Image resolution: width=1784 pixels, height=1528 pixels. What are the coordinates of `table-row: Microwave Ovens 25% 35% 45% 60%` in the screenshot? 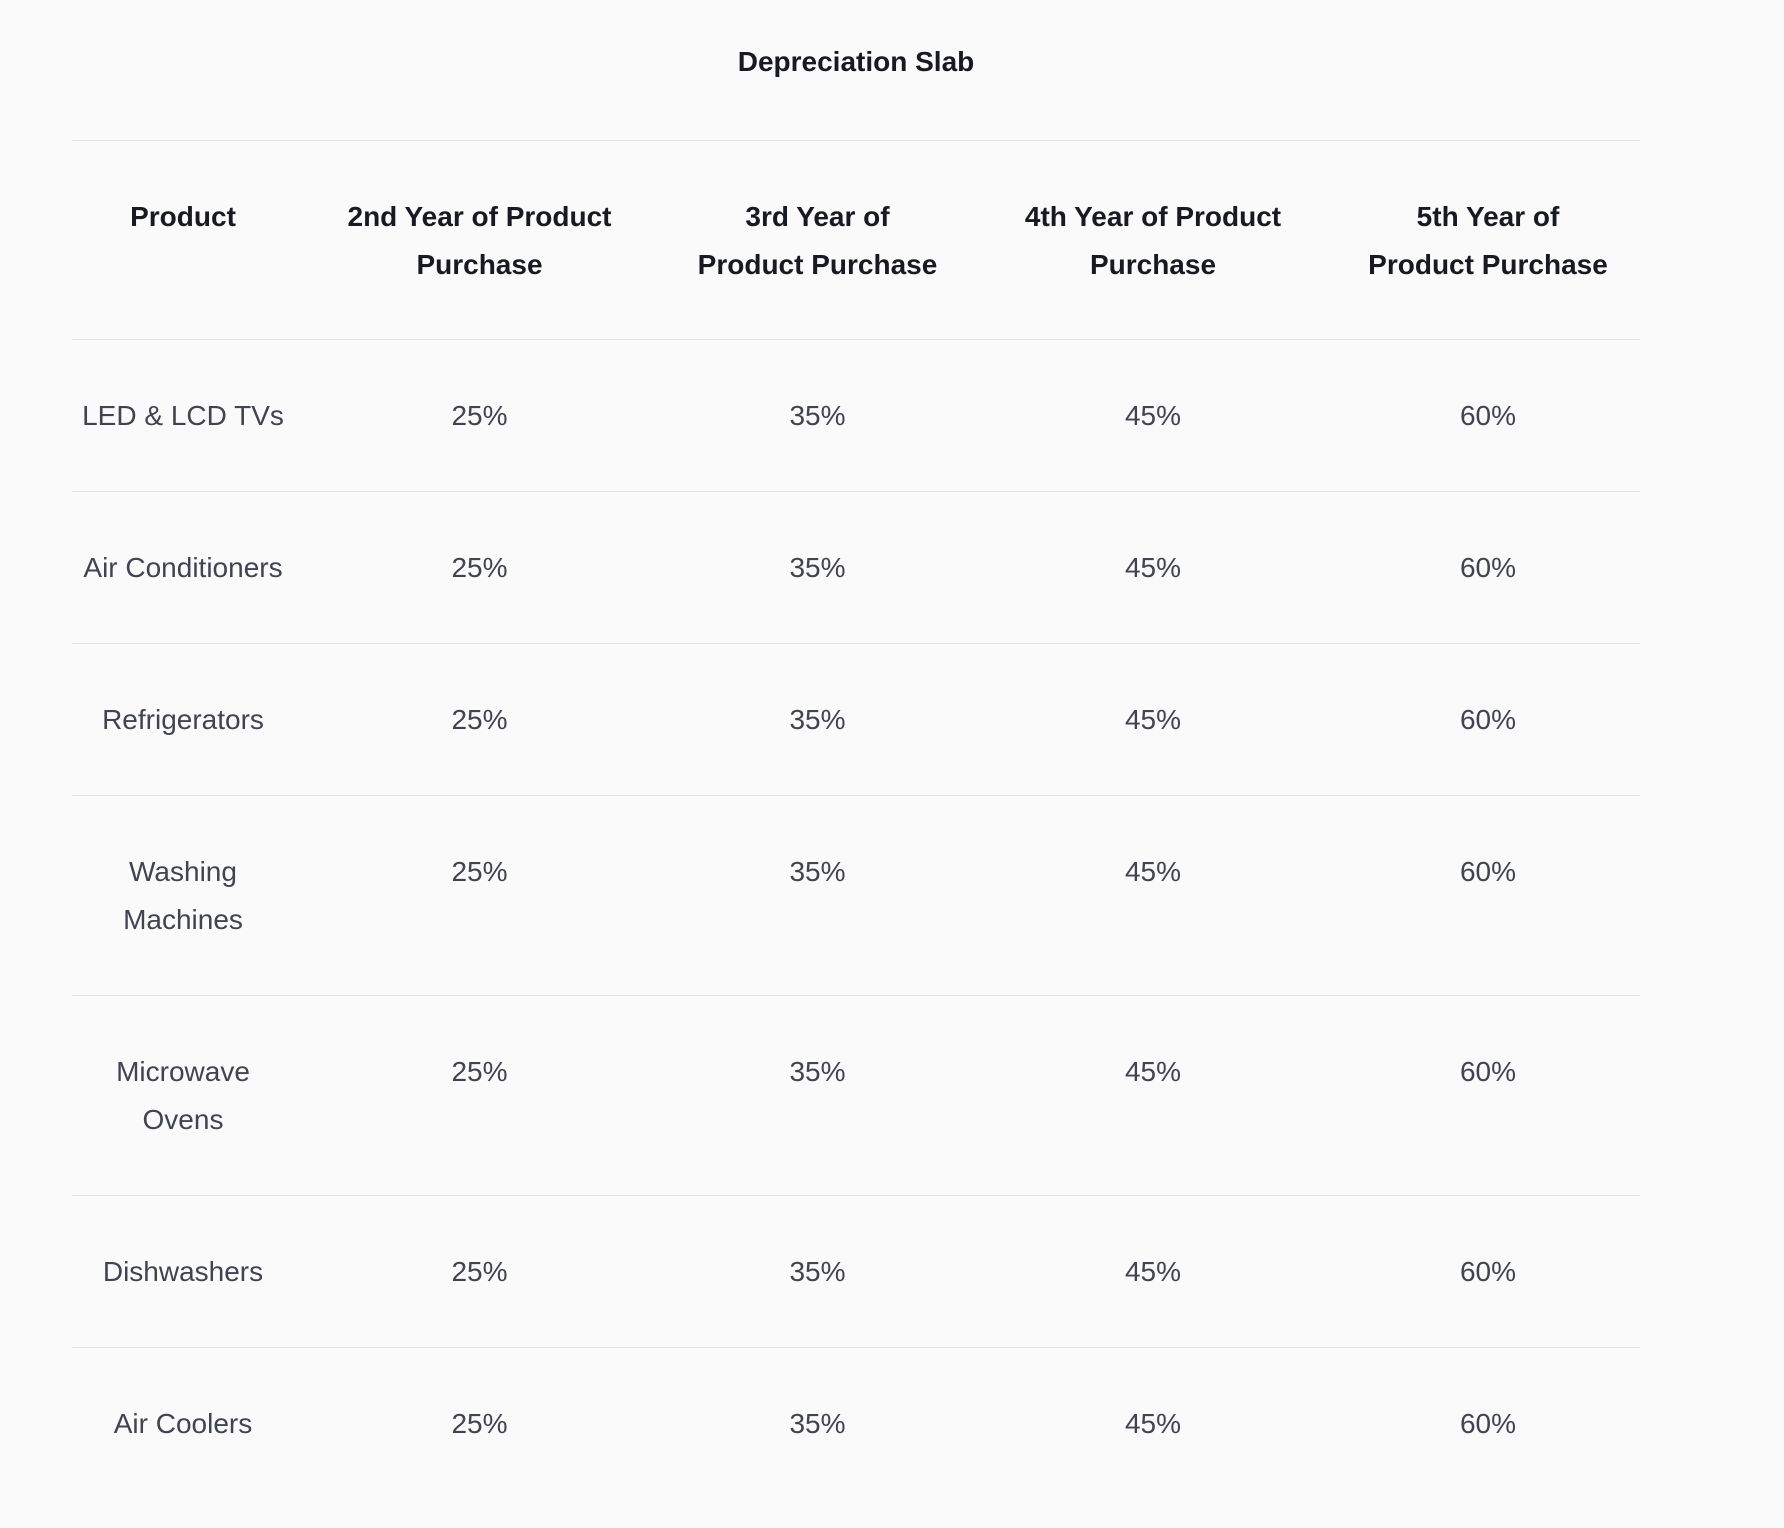 It's located at (856, 1095).